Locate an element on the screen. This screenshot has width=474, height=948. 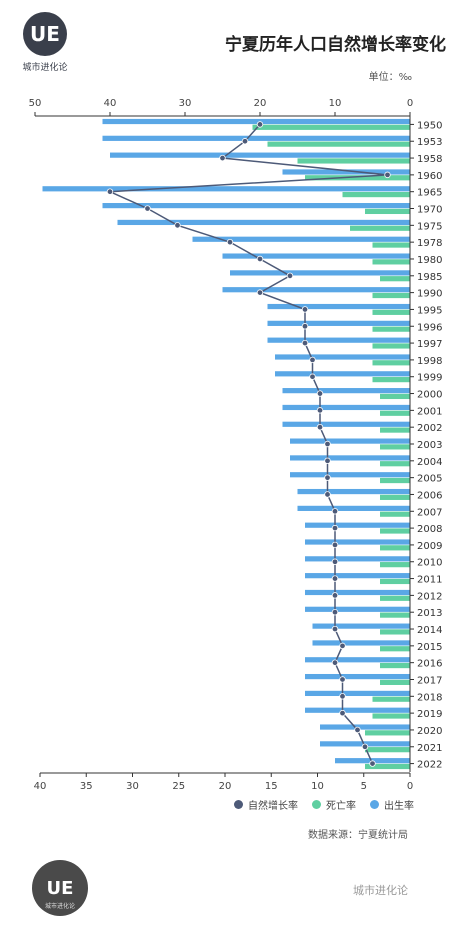
bar-birth-1970 is located at coordinates (256, 206).